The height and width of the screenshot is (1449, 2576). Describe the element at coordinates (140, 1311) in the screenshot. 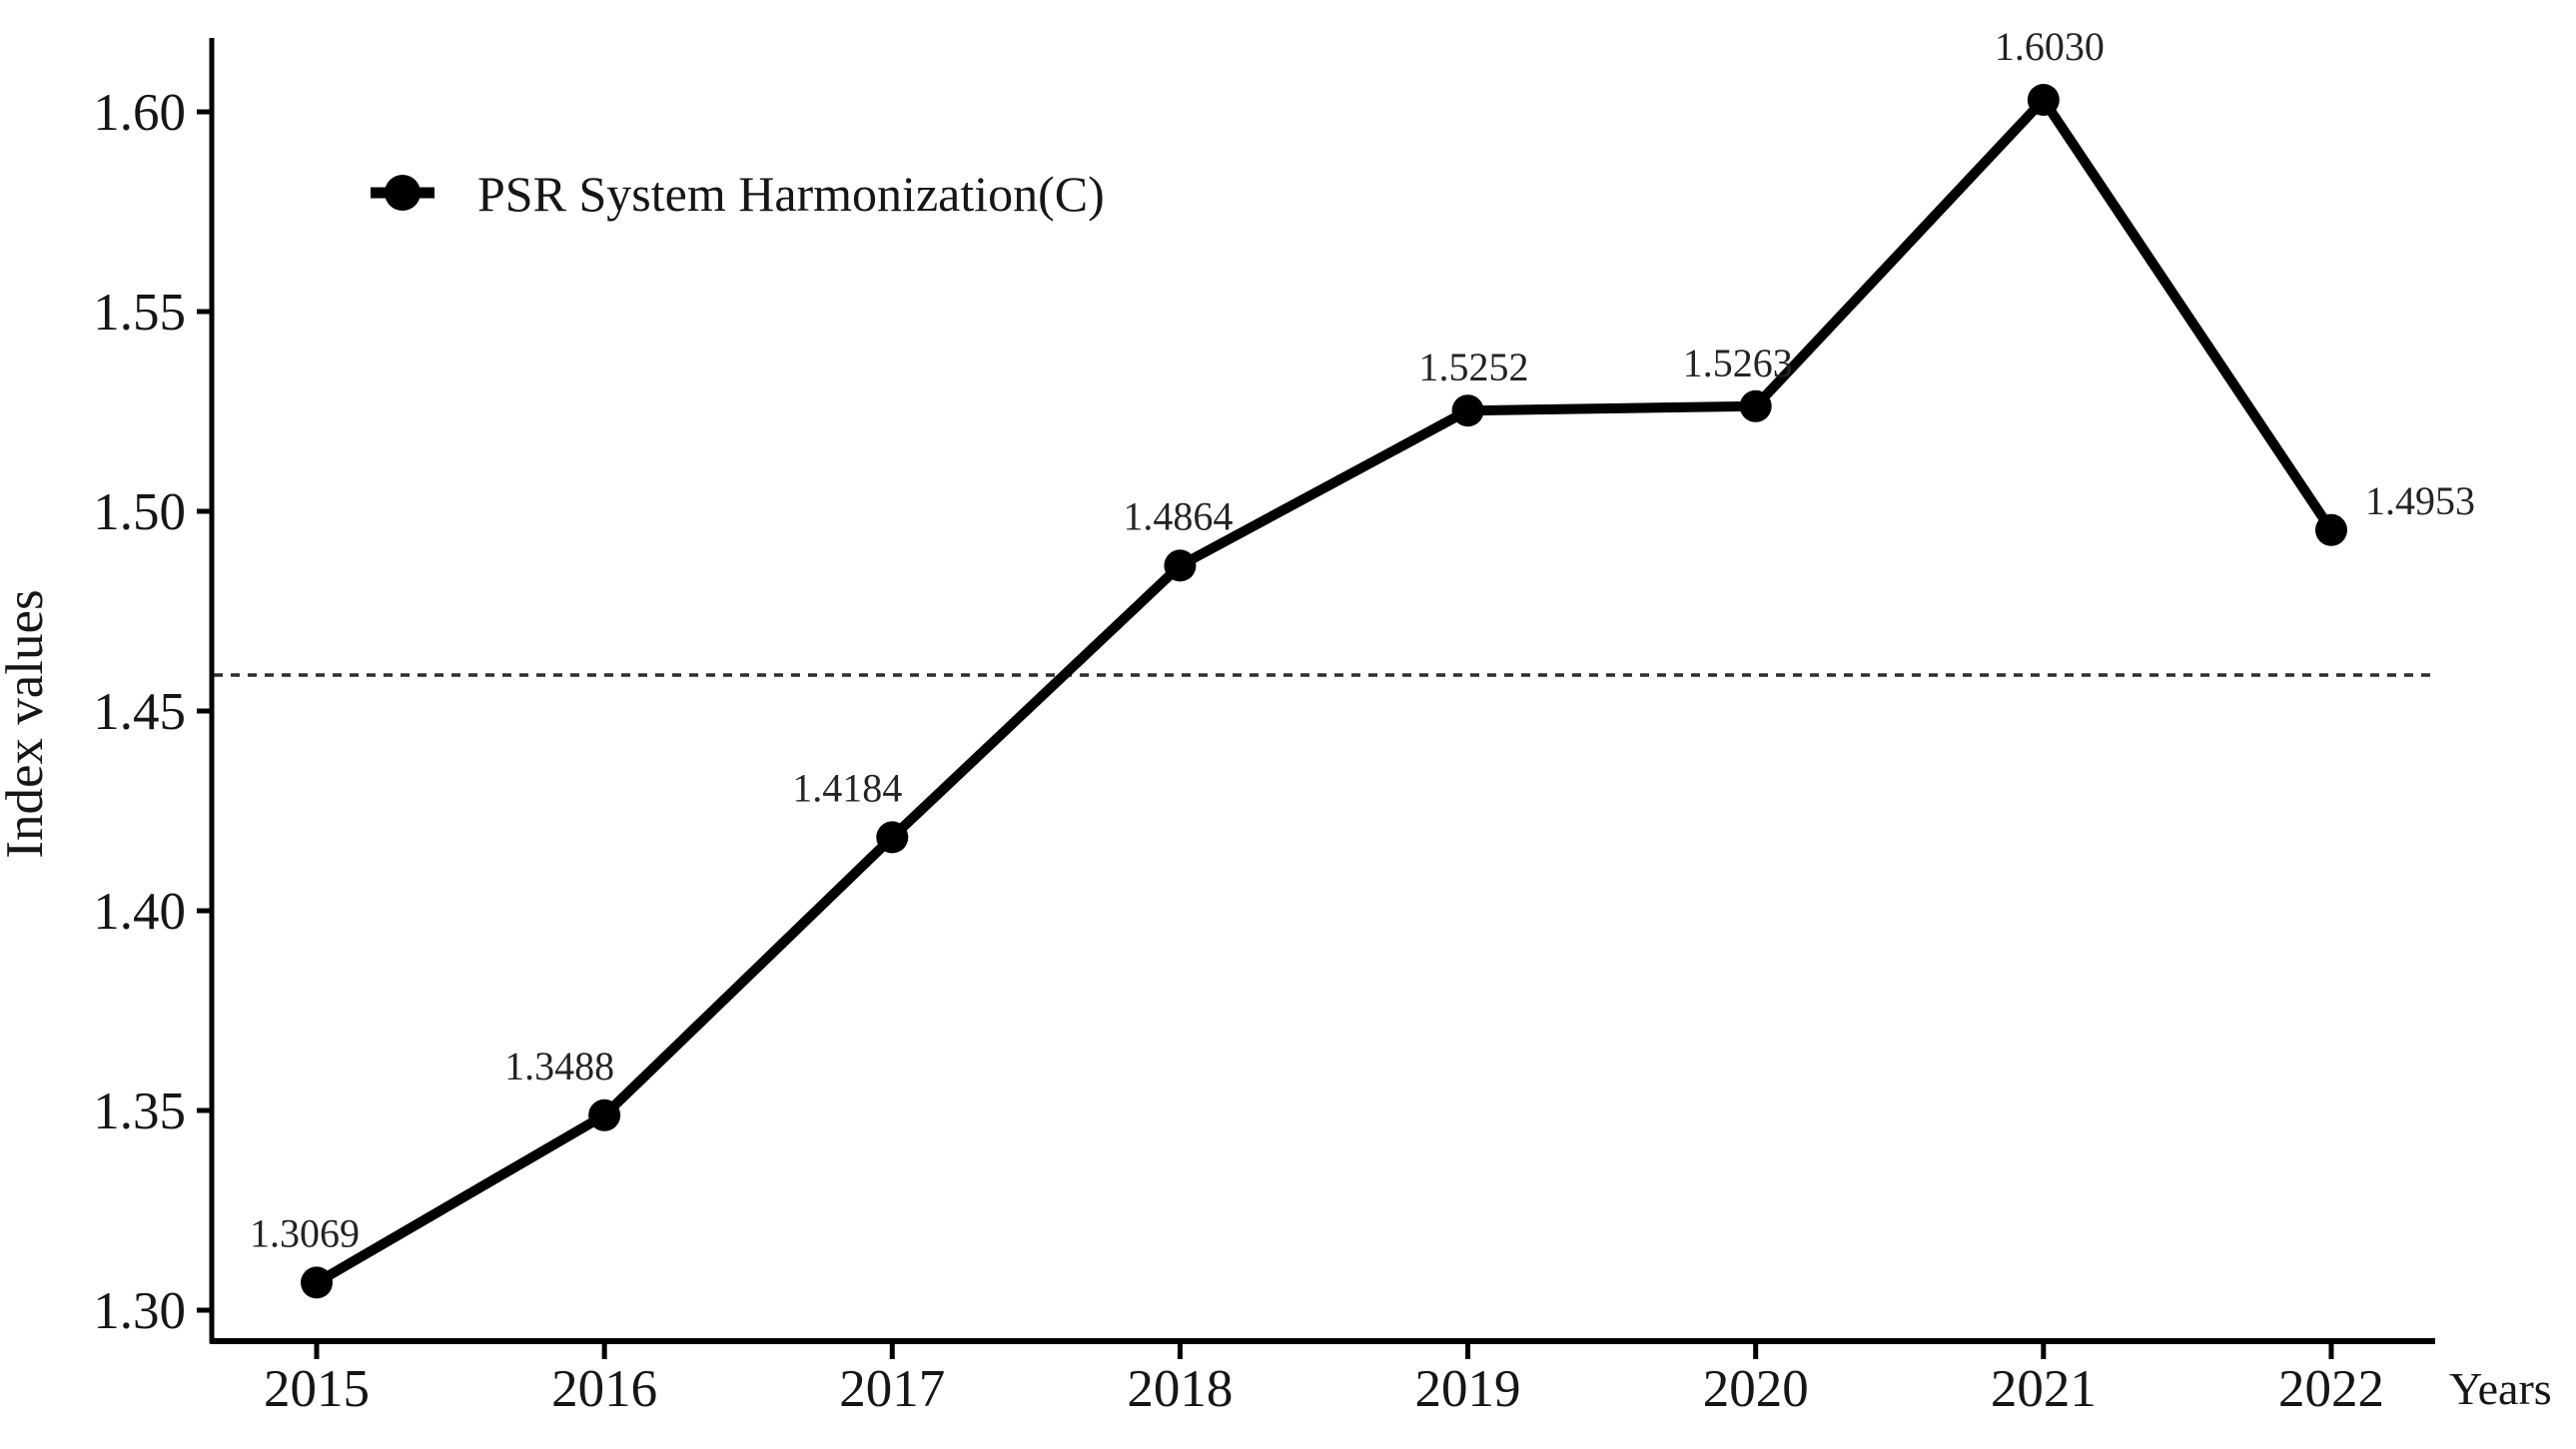

I see `y-tick-label: 1.30` at that location.